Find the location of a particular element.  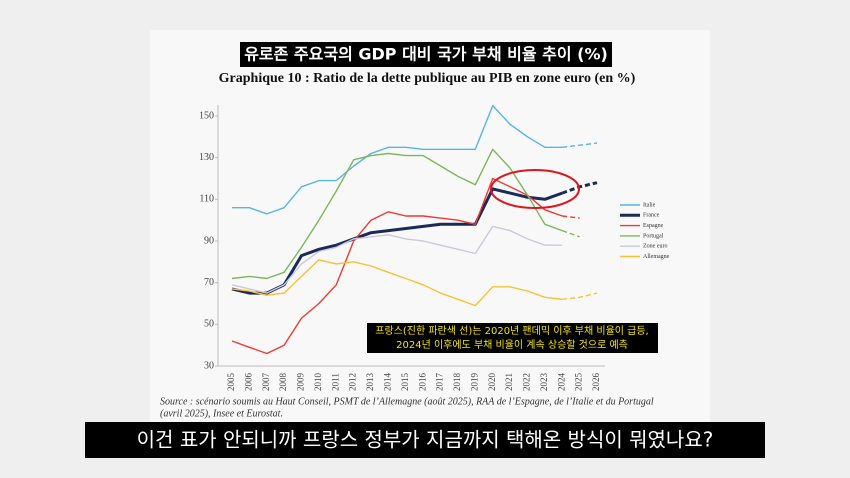

highlight-circle is located at coordinates (535, 189).